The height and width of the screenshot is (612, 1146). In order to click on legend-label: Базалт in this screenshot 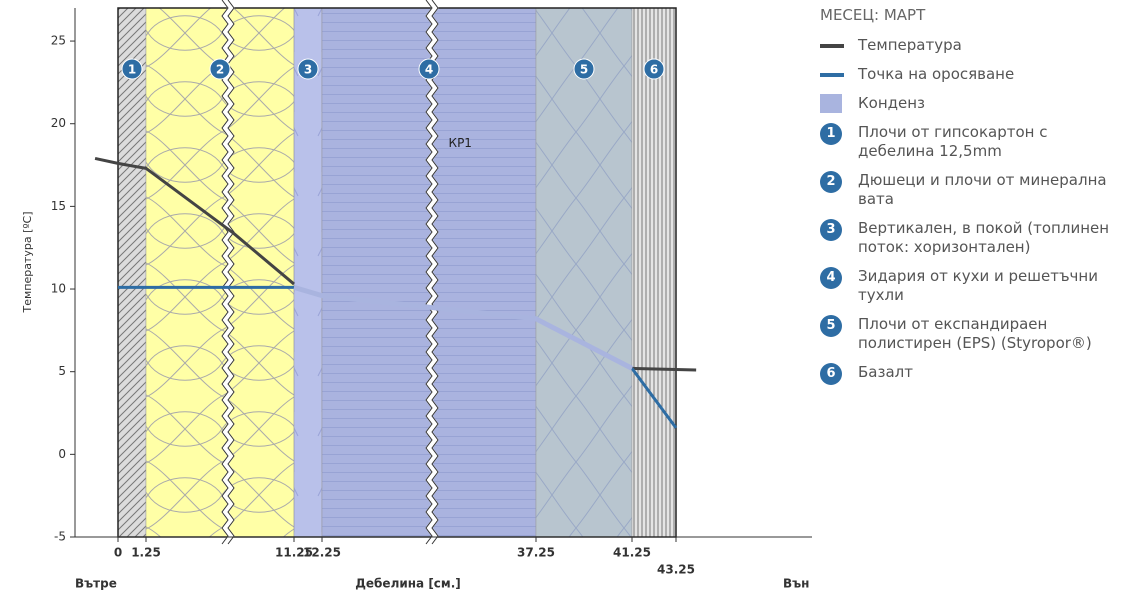, I will do `click(885, 372)`.